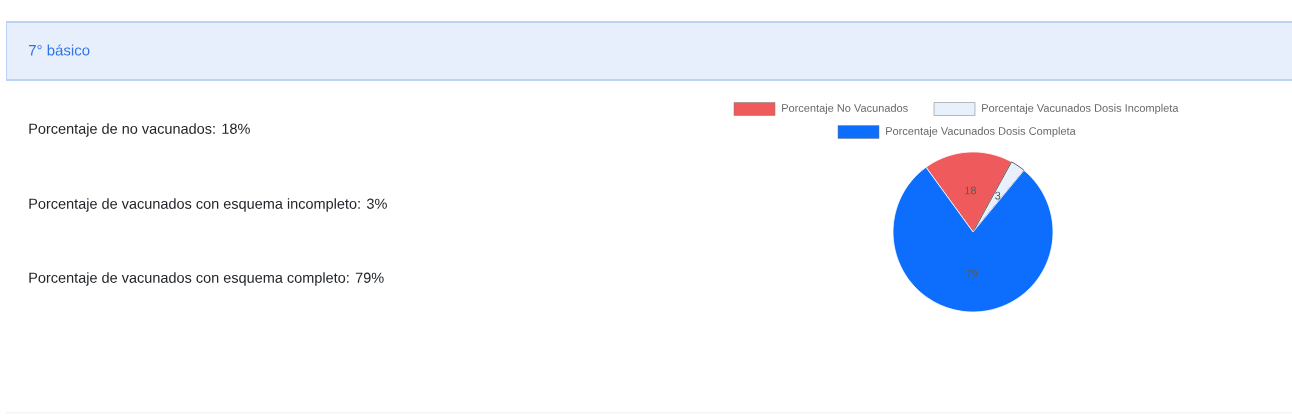 This screenshot has height=419, width=1292. What do you see at coordinates (208, 205) in the screenshot?
I see `text: Porcentaje de vacunados con esquema incompleto: 3%` at bounding box center [208, 205].